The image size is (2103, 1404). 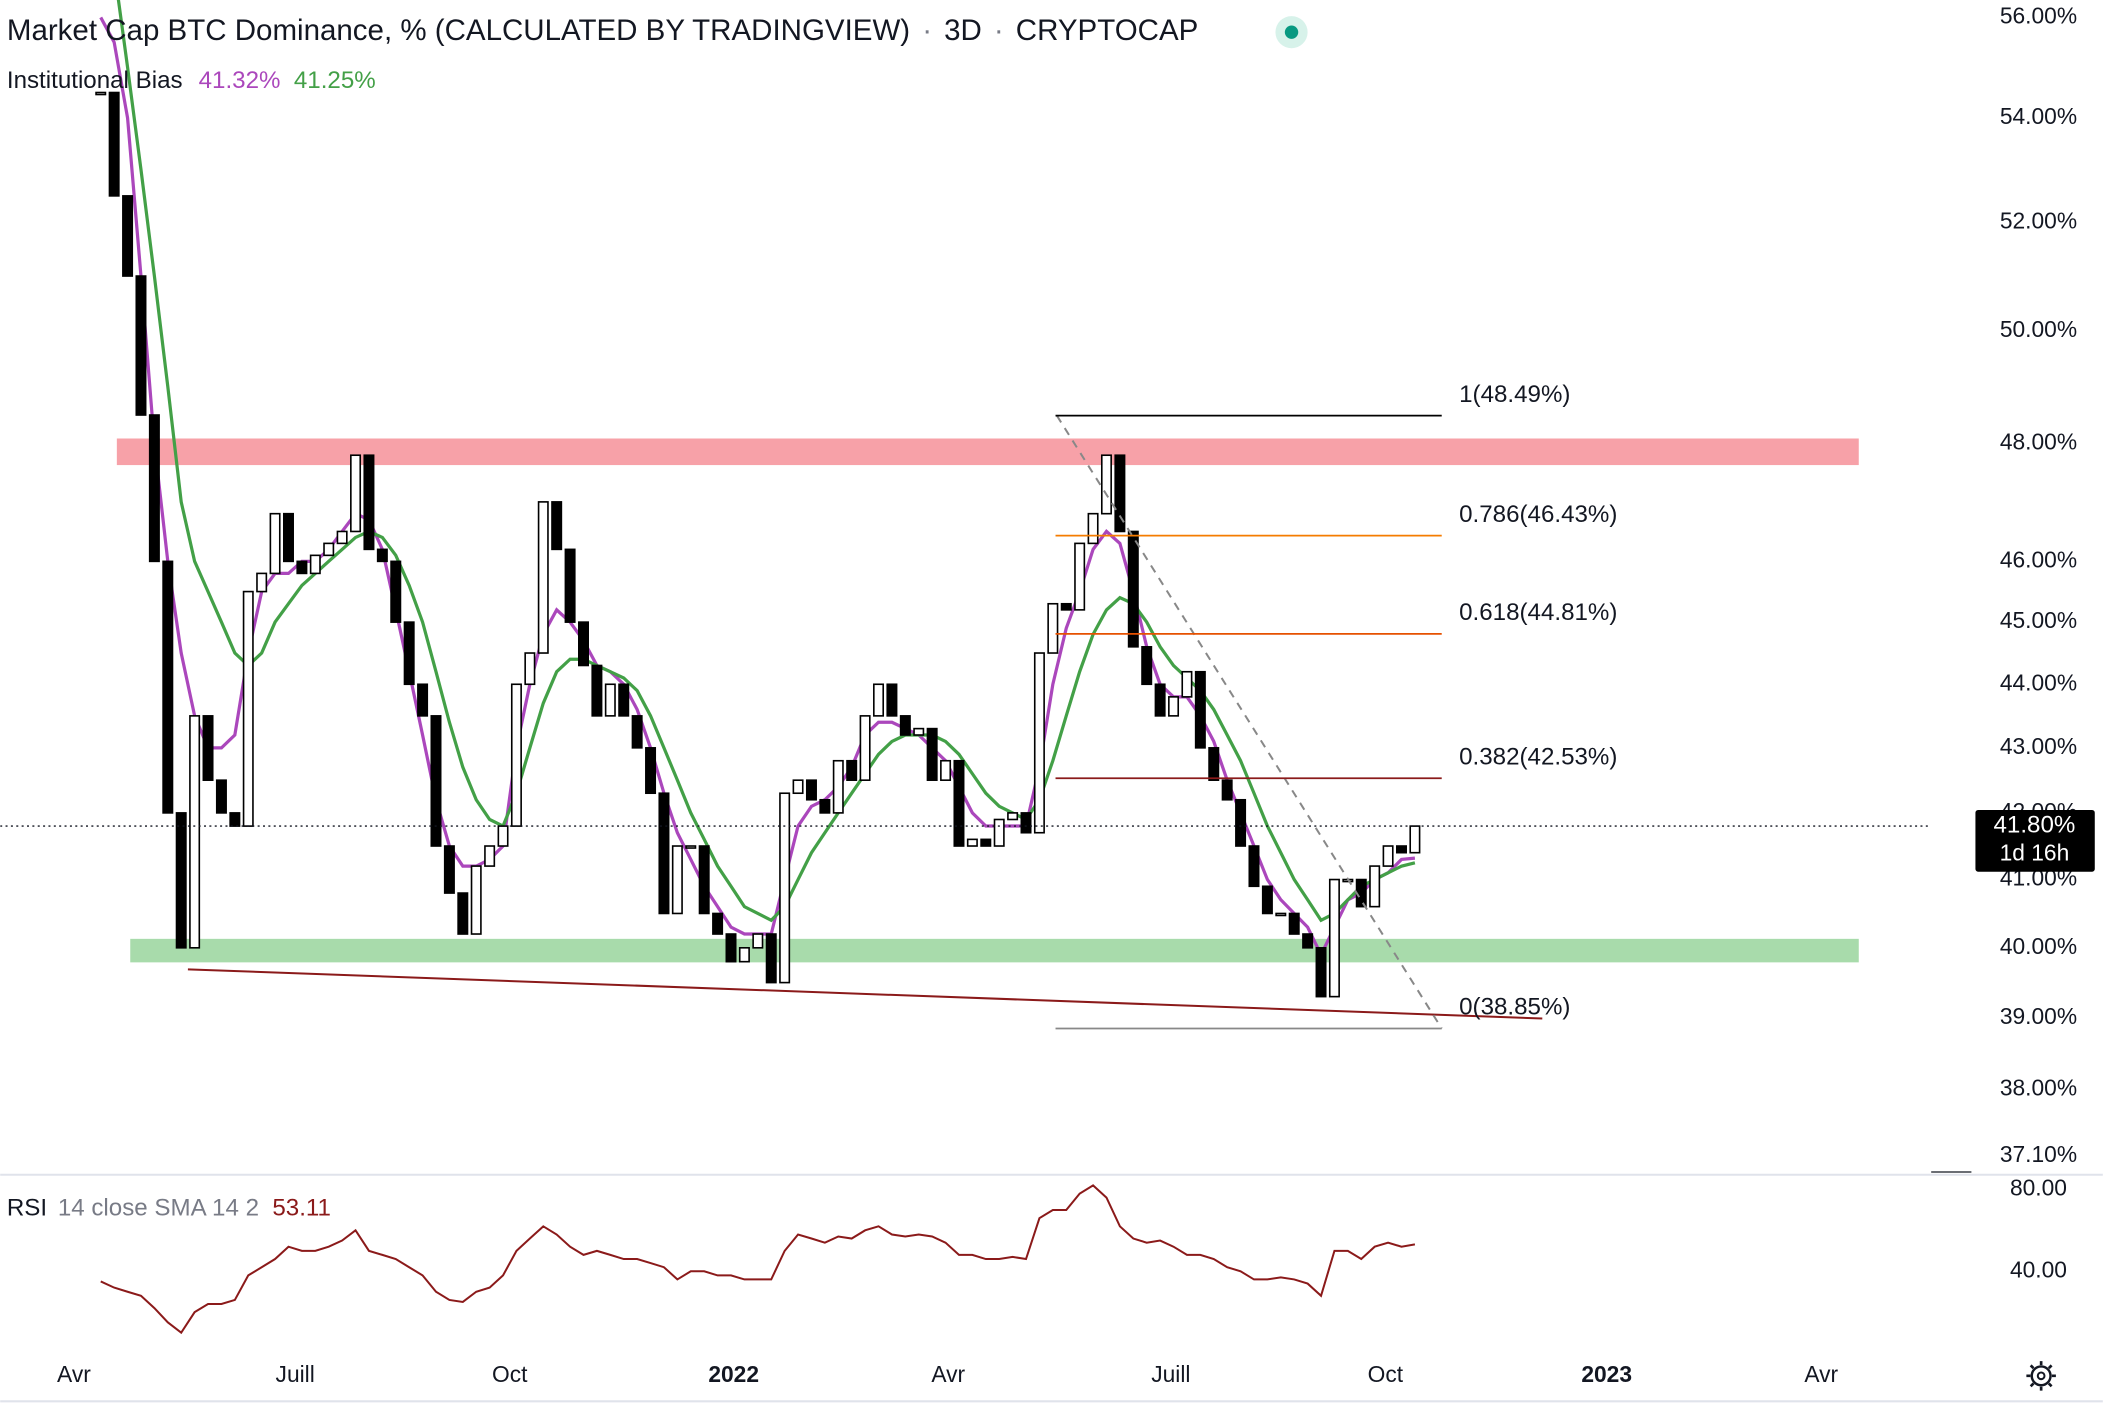 What do you see at coordinates (2041, 1376) in the screenshot?
I see `settings-icon` at bounding box center [2041, 1376].